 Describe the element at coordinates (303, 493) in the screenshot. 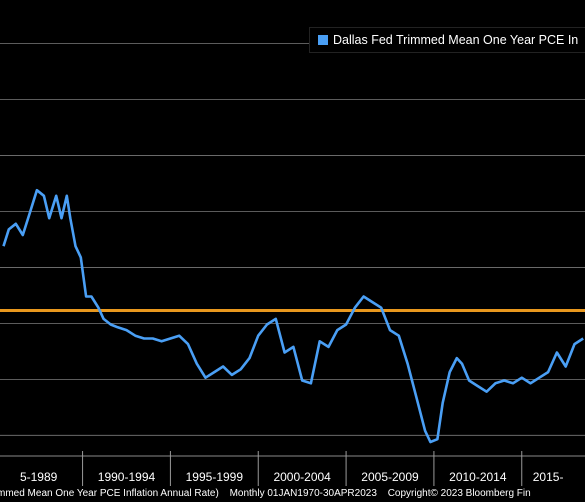

I see `footer-period-text: Monthly 01JAN1970-30APR2023` at that location.